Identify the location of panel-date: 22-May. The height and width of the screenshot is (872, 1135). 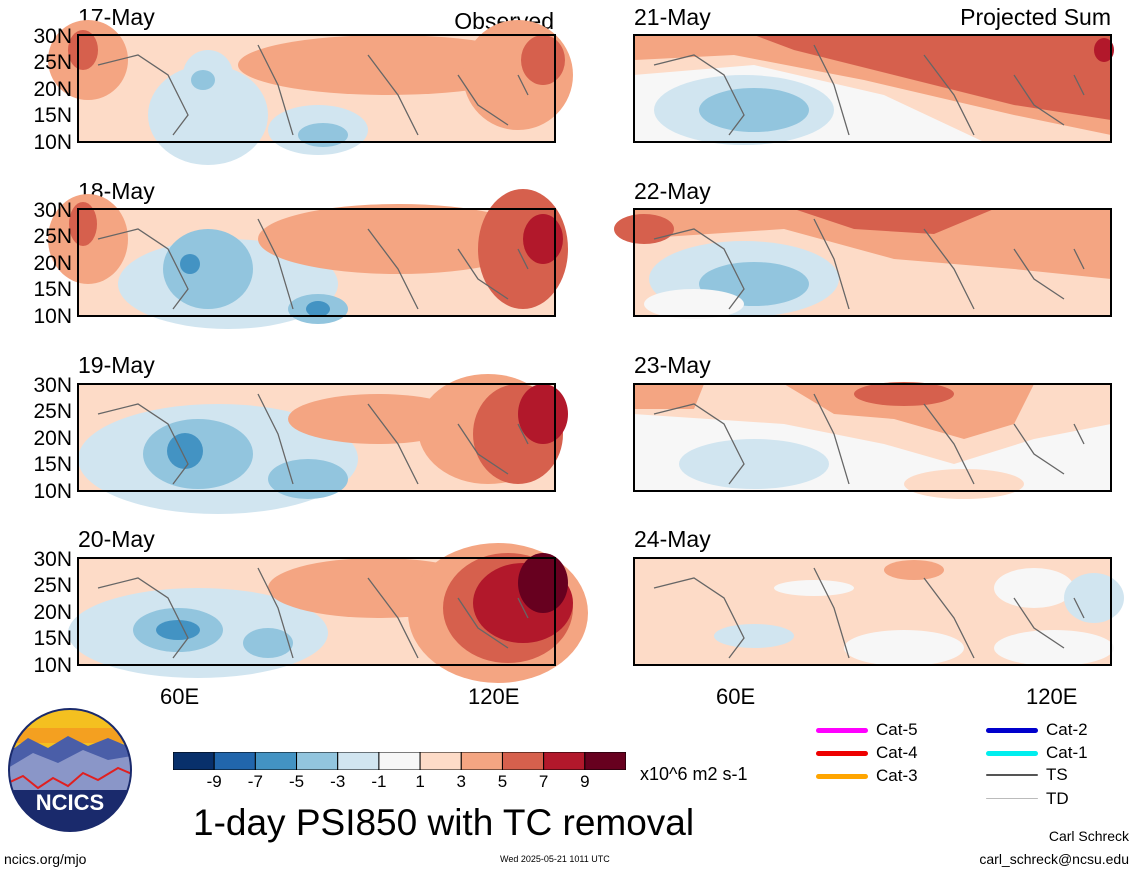
(672, 191).